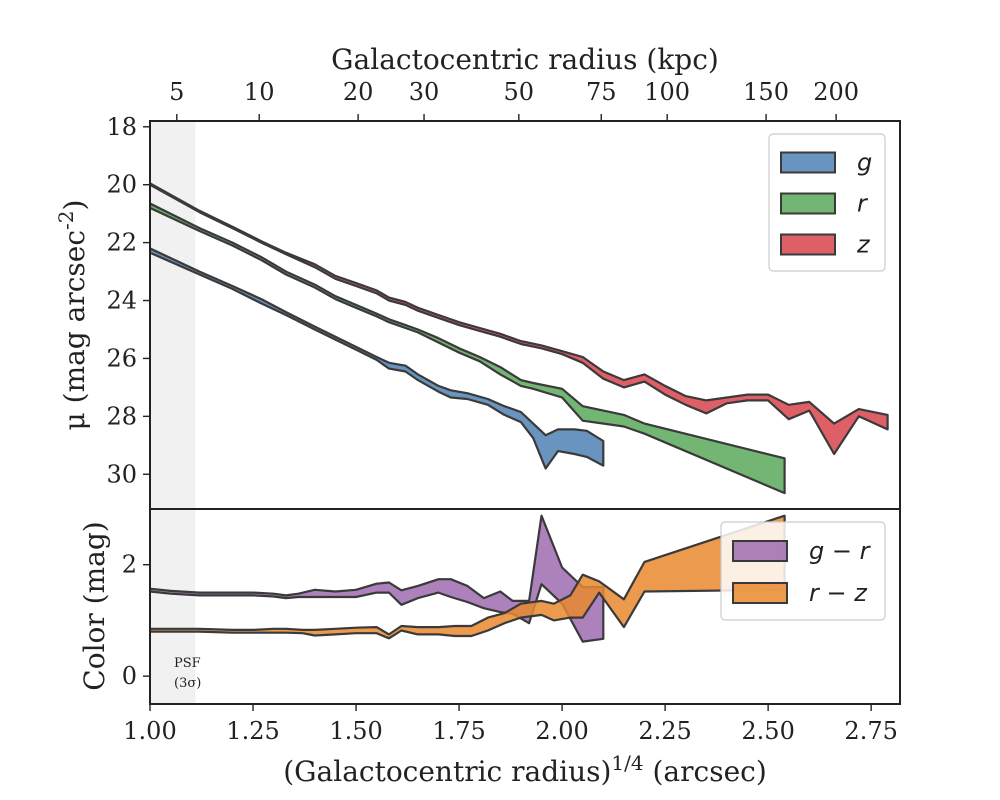 Image resolution: width=1000 pixels, height=800 pixels. What do you see at coordinates (424, 92) in the screenshot?
I see `kpc-tick-label: 30` at bounding box center [424, 92].